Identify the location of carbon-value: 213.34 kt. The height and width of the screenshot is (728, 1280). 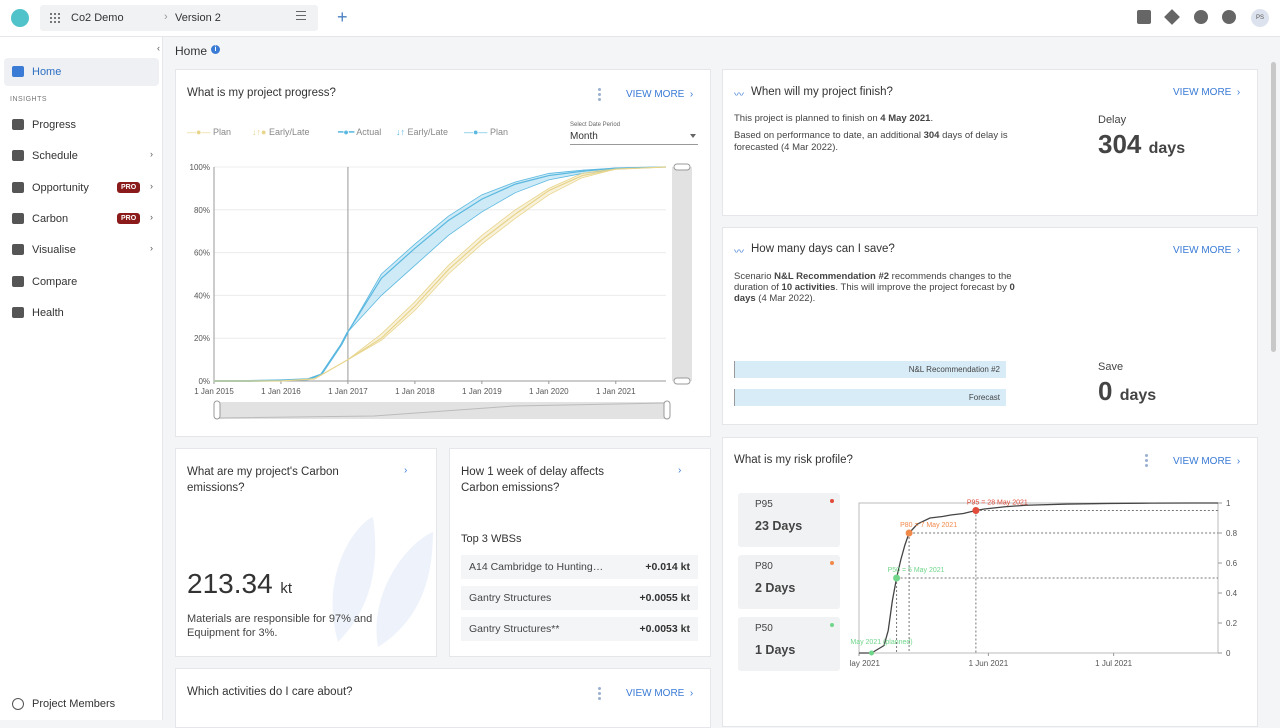
(239, 584).